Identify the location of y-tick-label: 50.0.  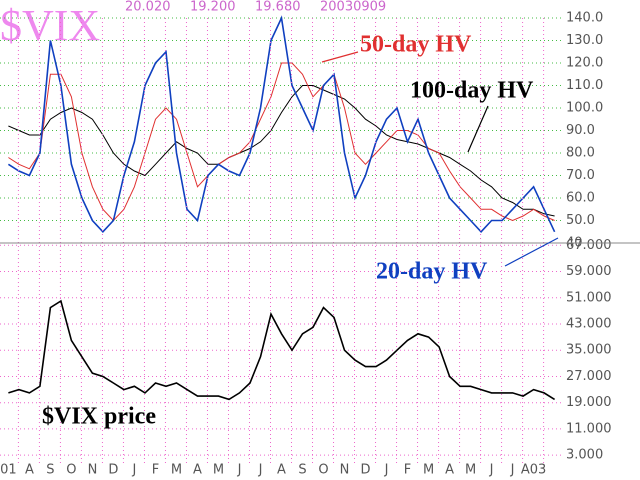
(580, 220).